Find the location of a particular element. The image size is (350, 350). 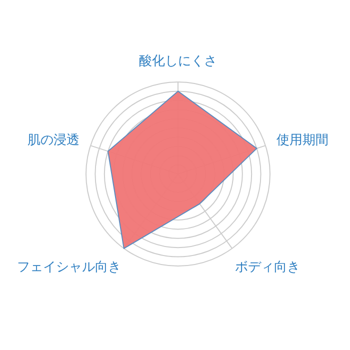

spoke-label: フェイシャル向き is located at coordinates (68, 268).